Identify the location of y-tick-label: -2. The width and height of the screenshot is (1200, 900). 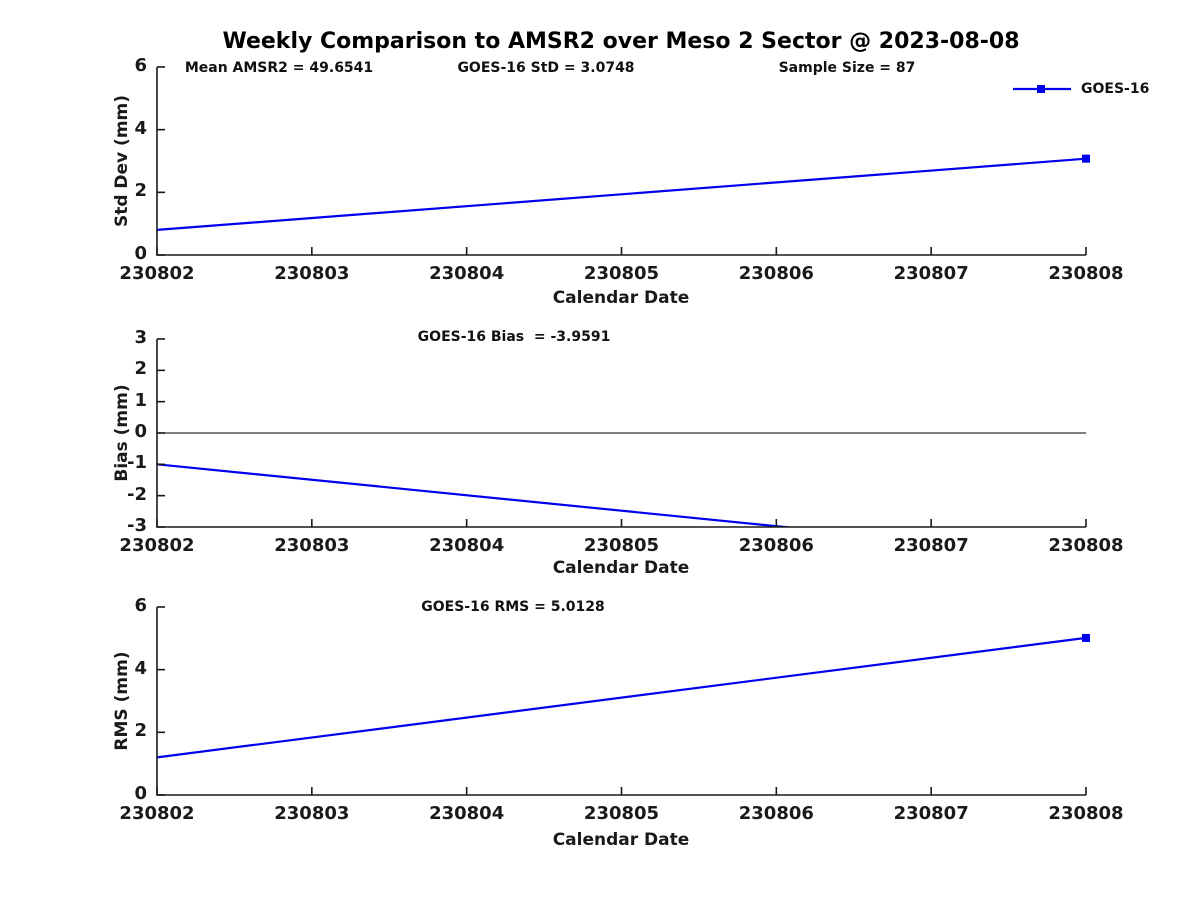
(137, 494).